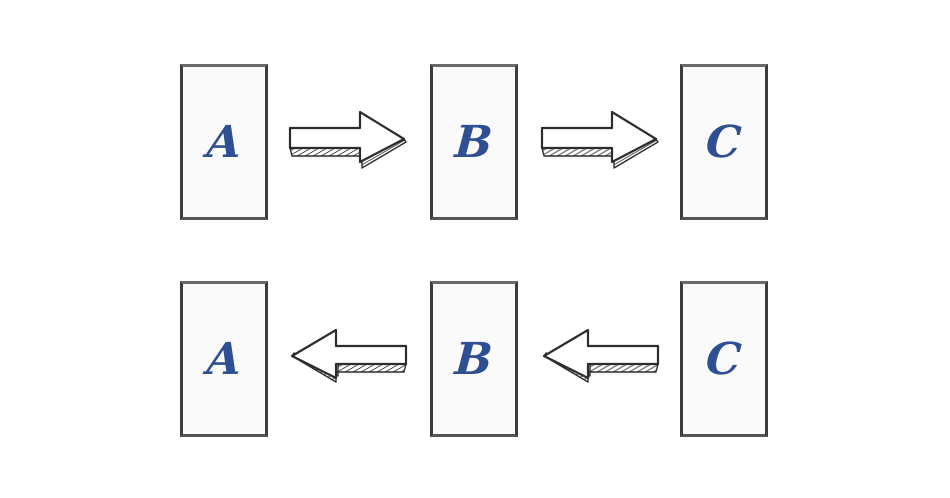  I want to click on row2-box-b: B, so click(474, 359).